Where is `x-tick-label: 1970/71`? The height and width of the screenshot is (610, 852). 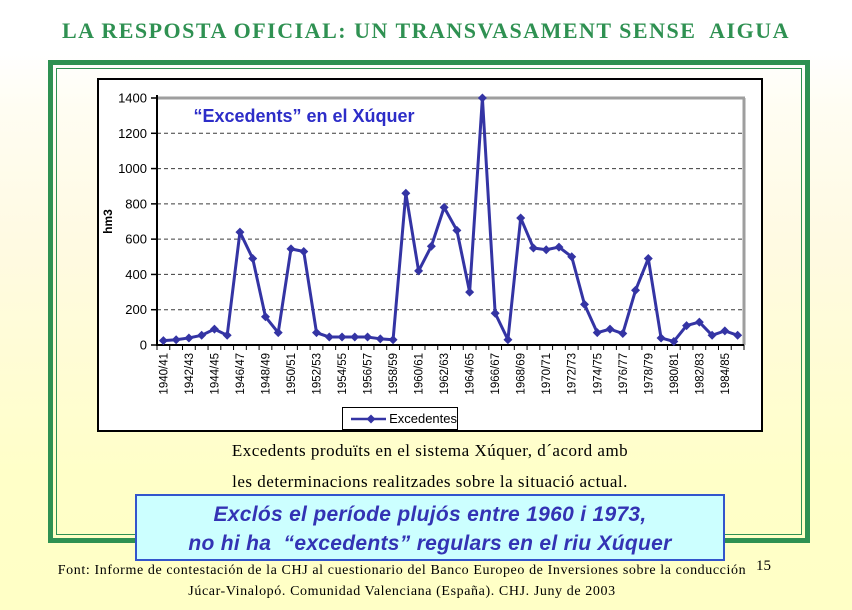 x-tick-label: 1970/71 is located at coordinates (547, 374).